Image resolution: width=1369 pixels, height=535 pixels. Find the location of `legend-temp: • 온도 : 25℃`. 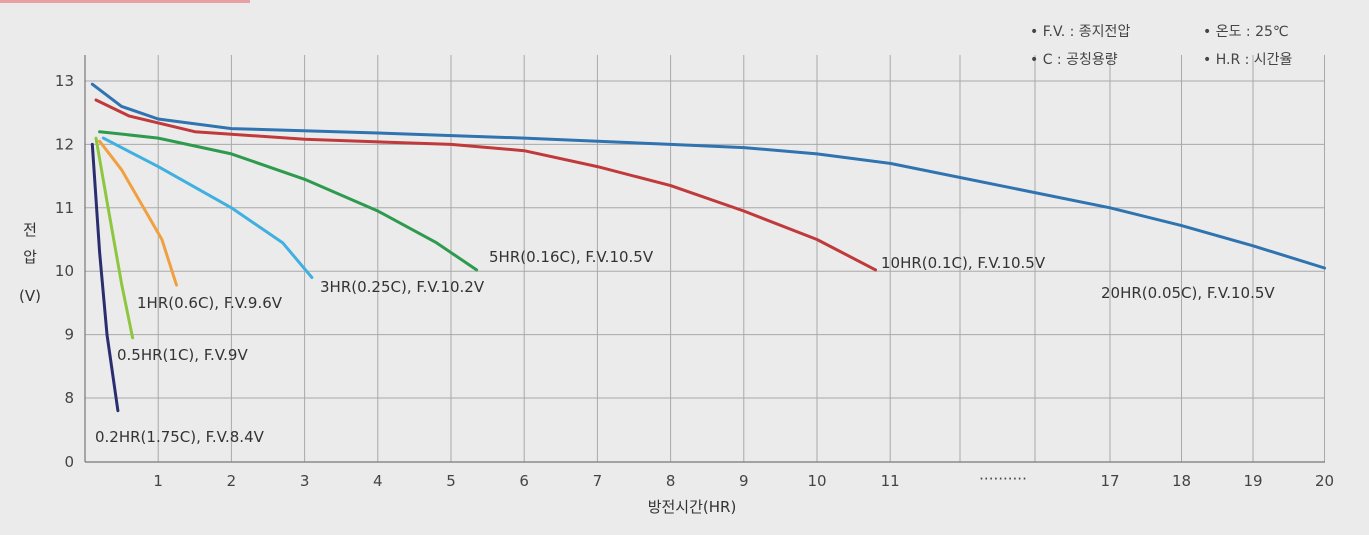

legend-temp: • 온도 : 25℃ is located at coordinates (1246, 32).